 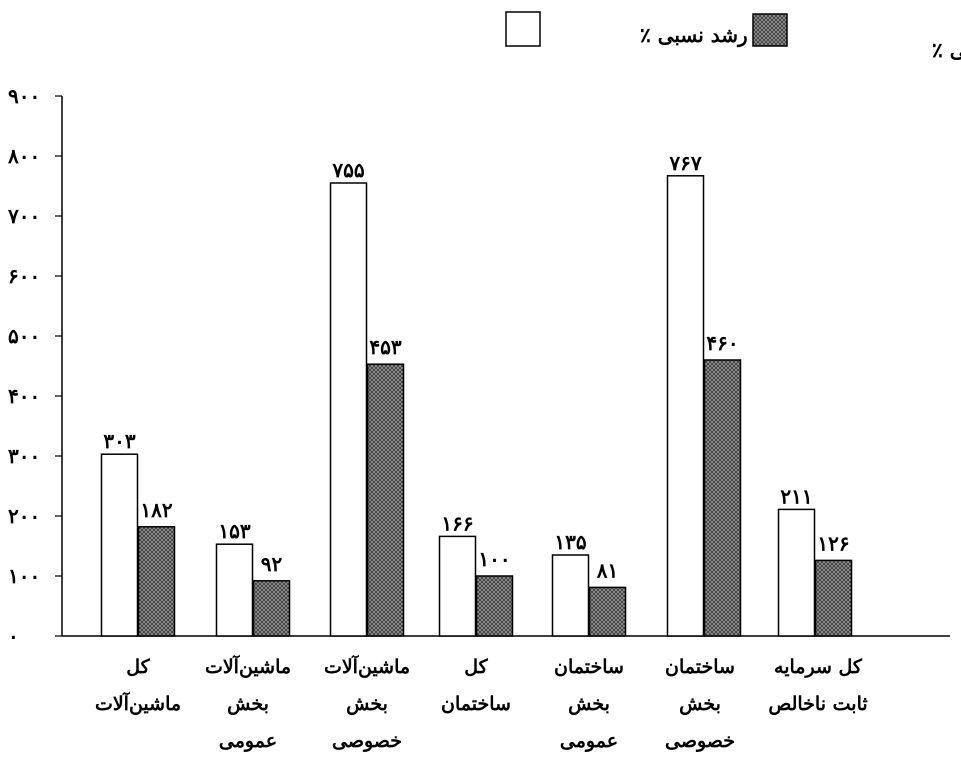 I want to click on value-label-relative-growth: ٢١١, so click(x=796, y=496).